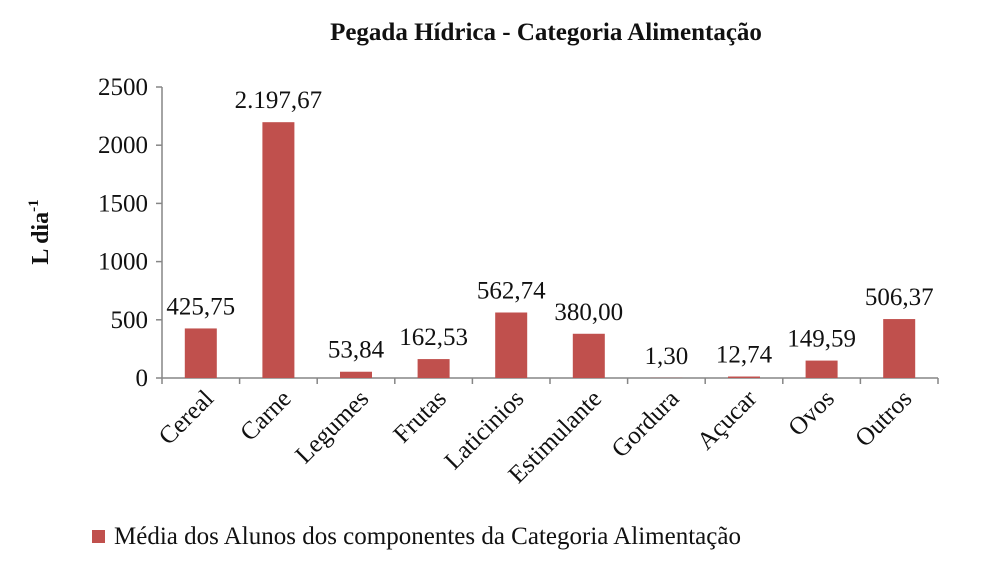  Describe the element at coordinates (34, 205) in the screenshot. I see `y-axis-title-superscript: -1` at that location.